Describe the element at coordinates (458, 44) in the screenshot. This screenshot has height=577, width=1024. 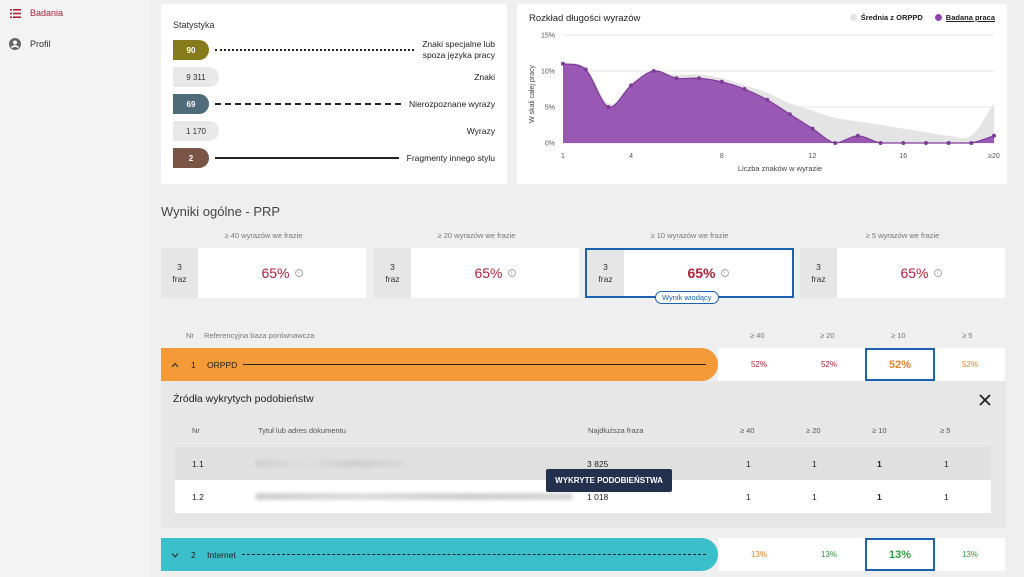
I see `stat-label-line: Znaki specjalne lub` at that location.